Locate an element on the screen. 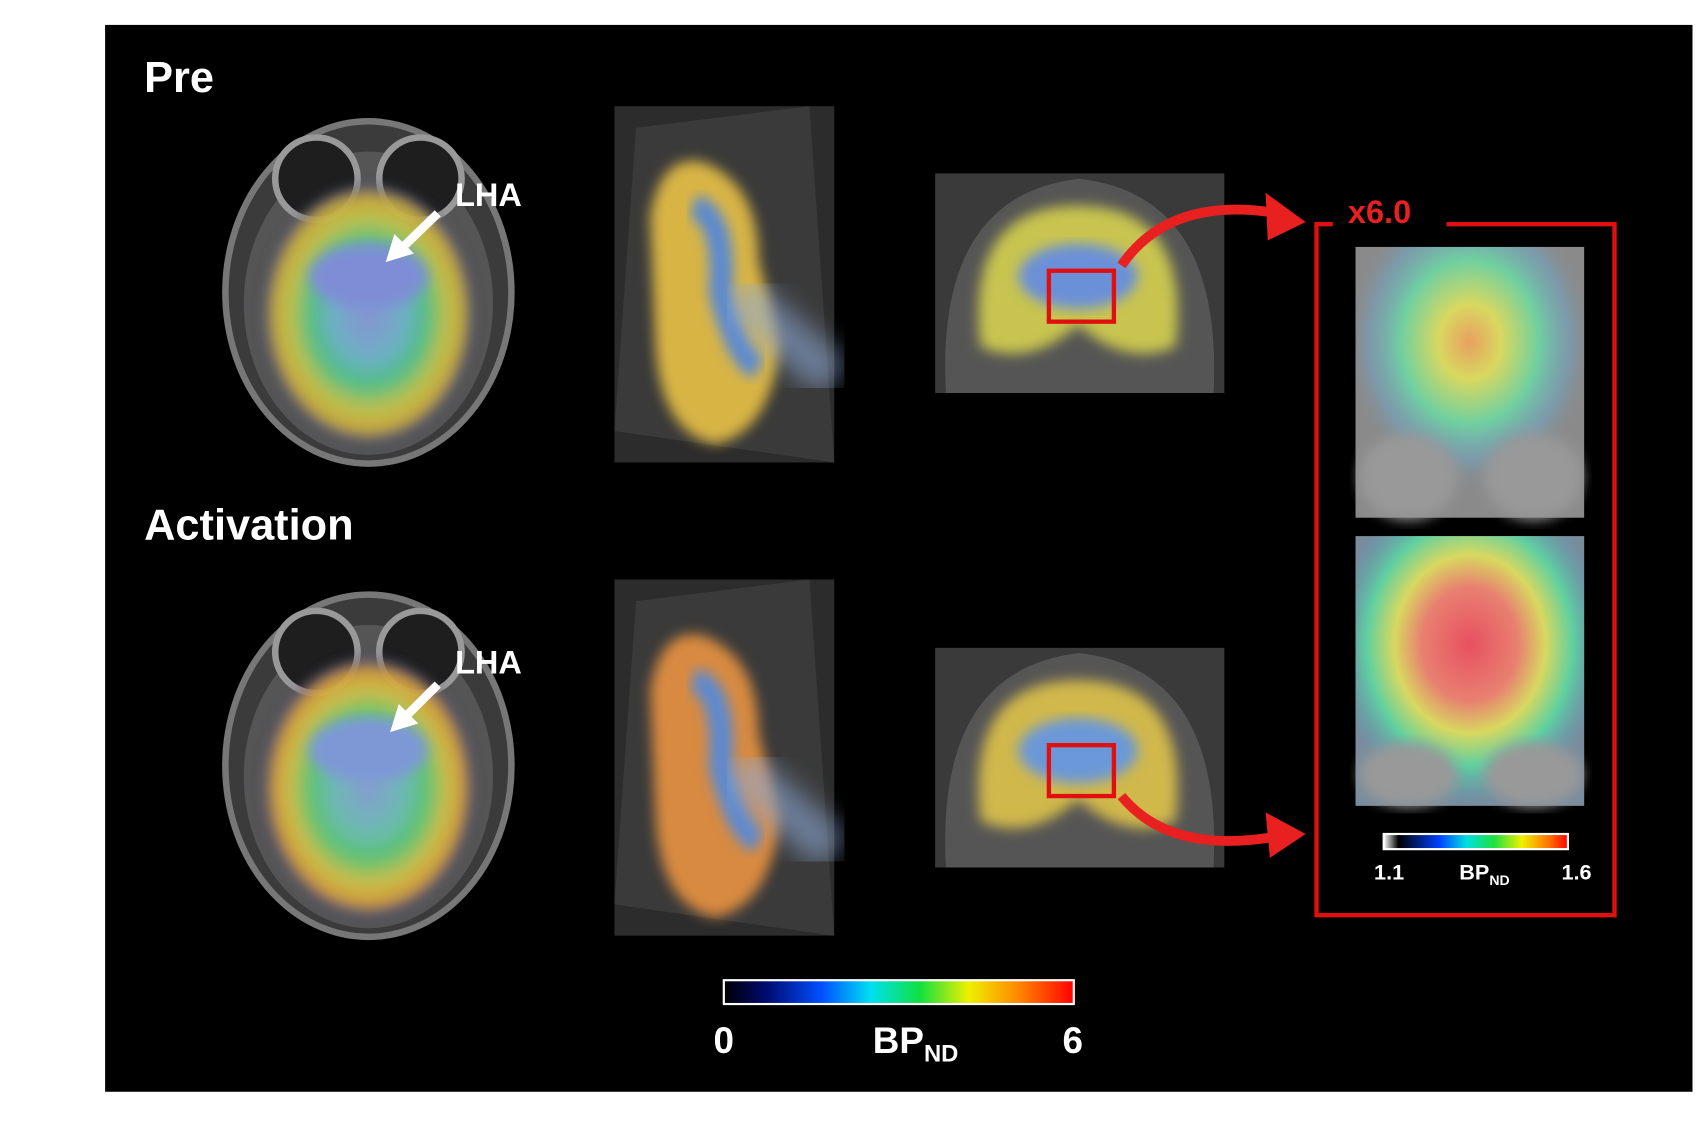 The height and width of the screenshot is (1147, 1699). zoom-image-pre is located at coordinates (1470, 383).